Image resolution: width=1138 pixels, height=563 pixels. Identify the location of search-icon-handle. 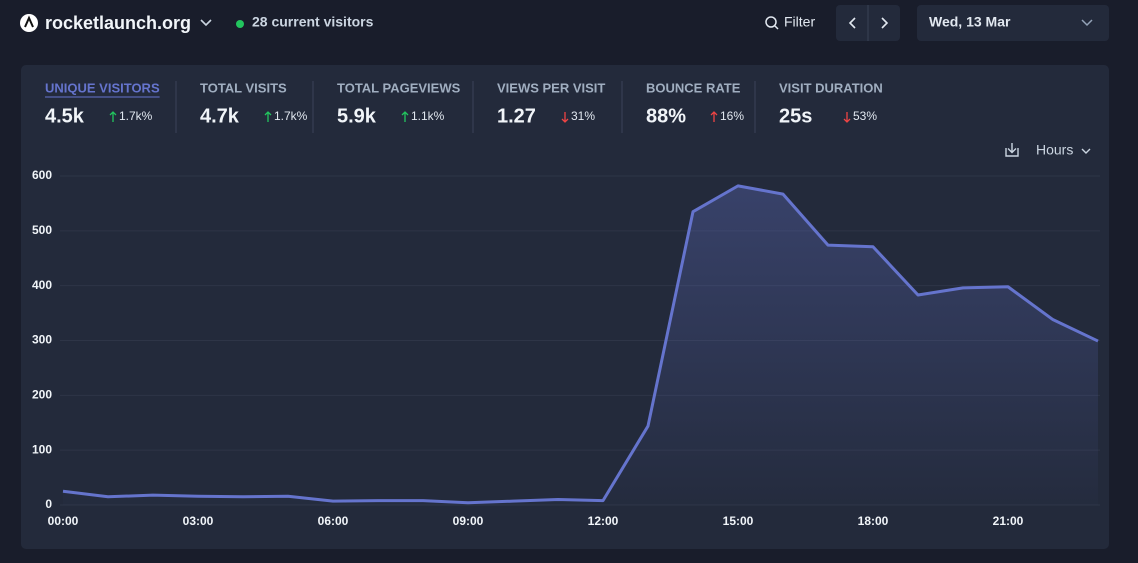
(776, 27).